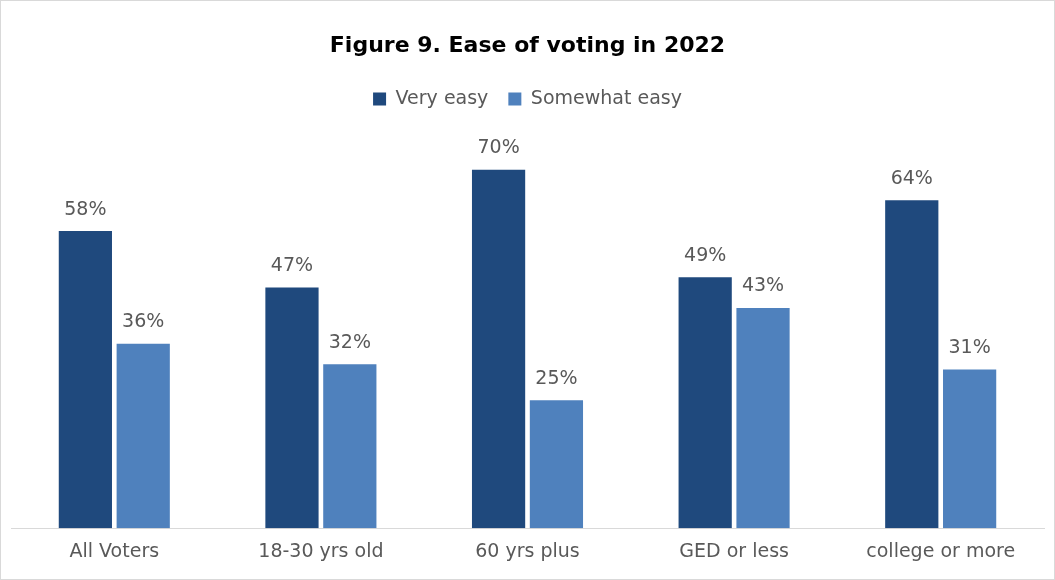 This screenshot has width=1055, height=580. Describe the element at coordinates (969, 345) in the screenshot. I see `data-label: 31%` at that location.